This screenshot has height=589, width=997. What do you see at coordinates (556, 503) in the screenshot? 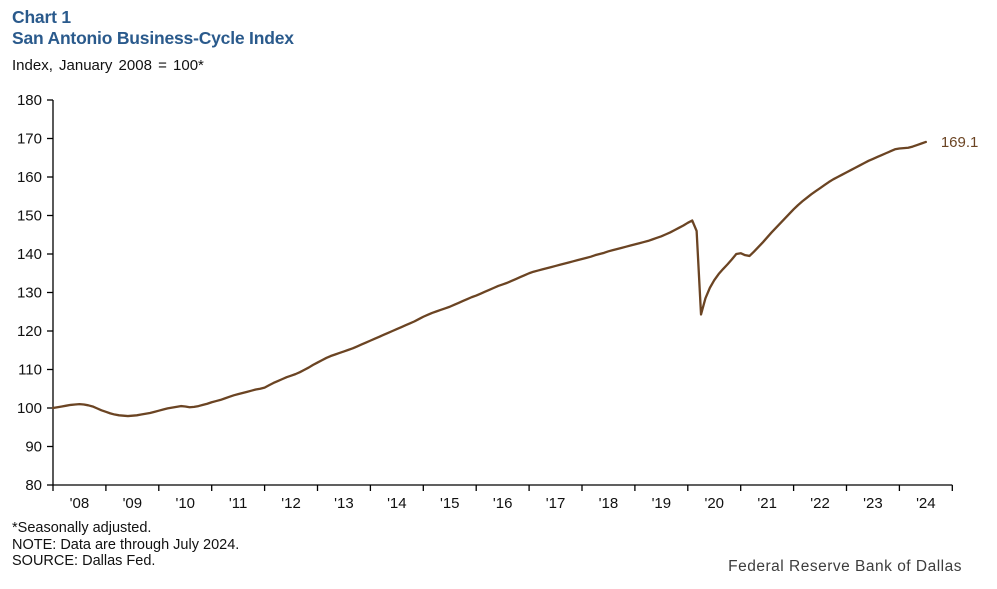
I see `x-tick-label: '17` at bounding box center [556, 503].